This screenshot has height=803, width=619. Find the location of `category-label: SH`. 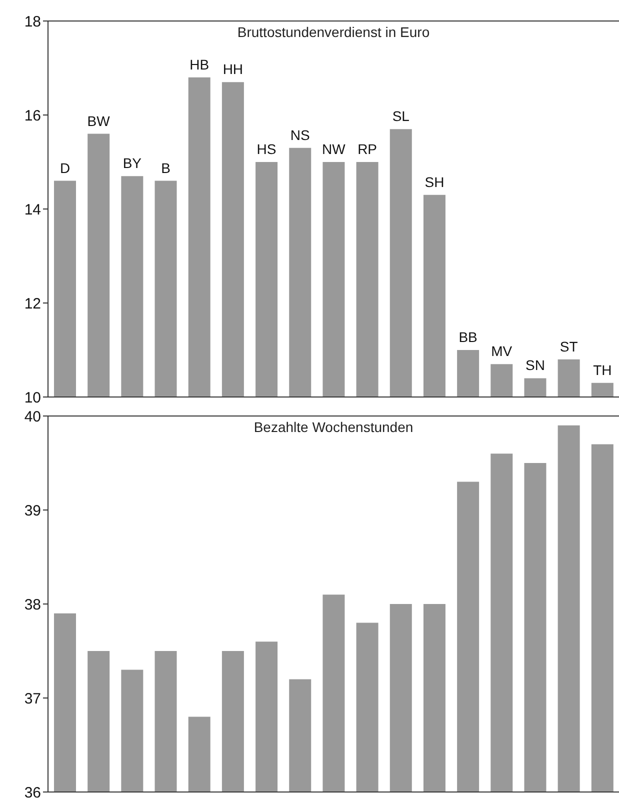

category-label: SH is located at coordinates (434, 182).